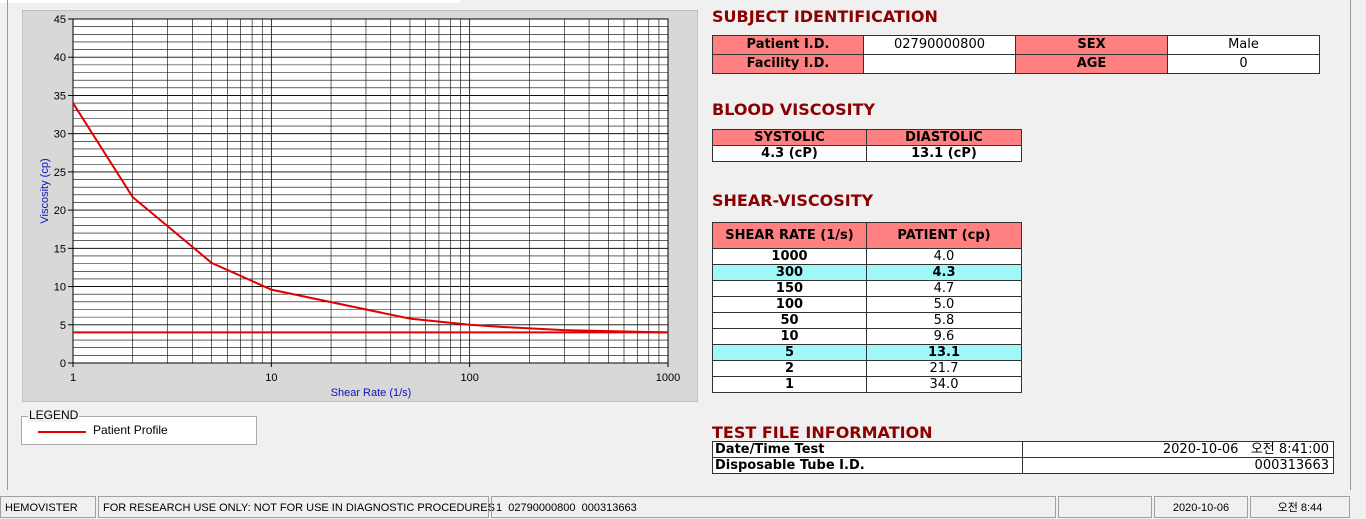  I want to click on legend-title: LEGEND, so click(54, 415).